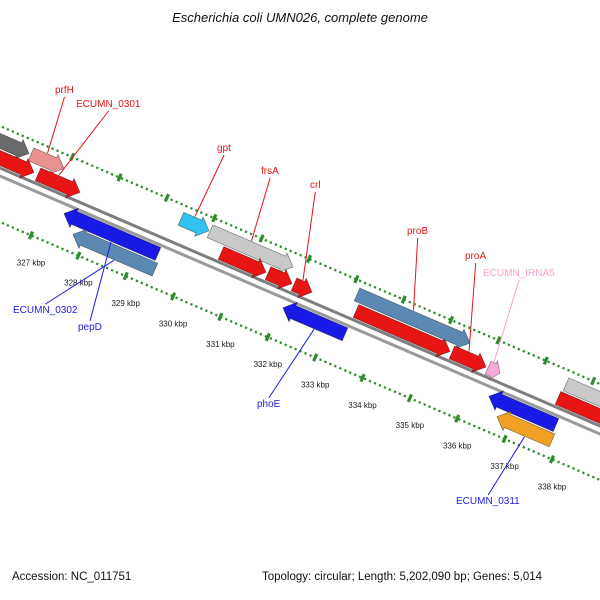 This screenshot has height=600, width=600. I want to click on ruler-label-2: 329 kbp, so click(125, 303).